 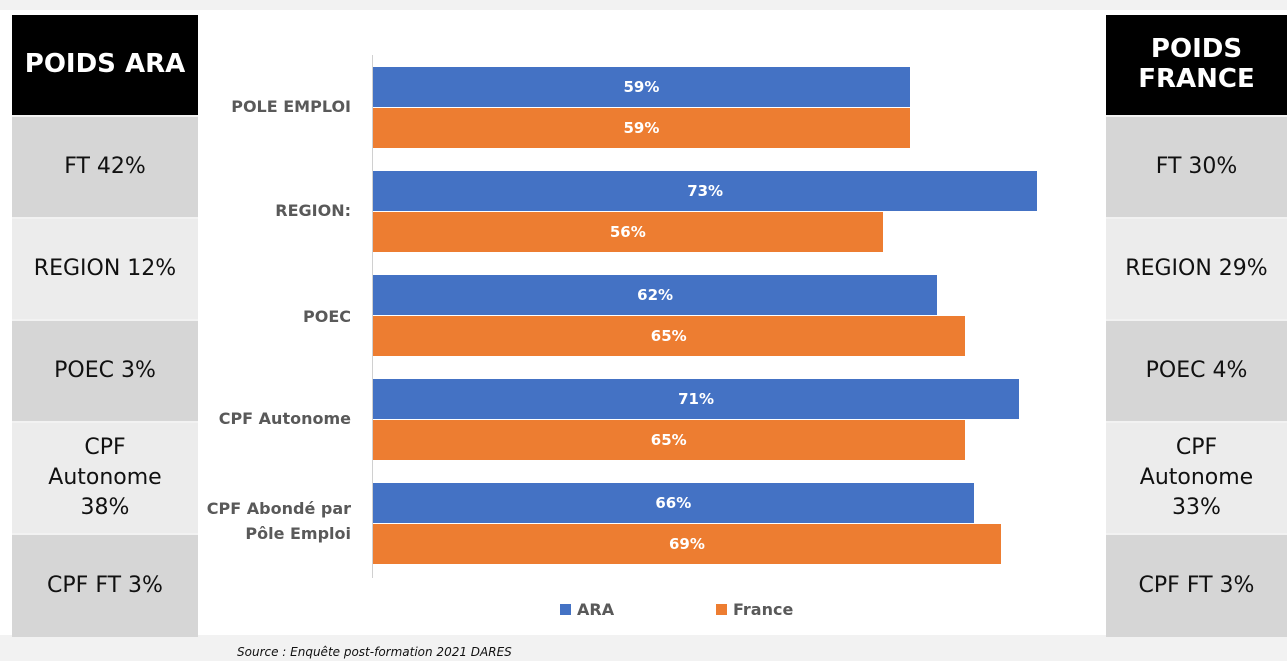 I want to click on right-weight-poec: POEC 4%, so click(x=1196, y=370).